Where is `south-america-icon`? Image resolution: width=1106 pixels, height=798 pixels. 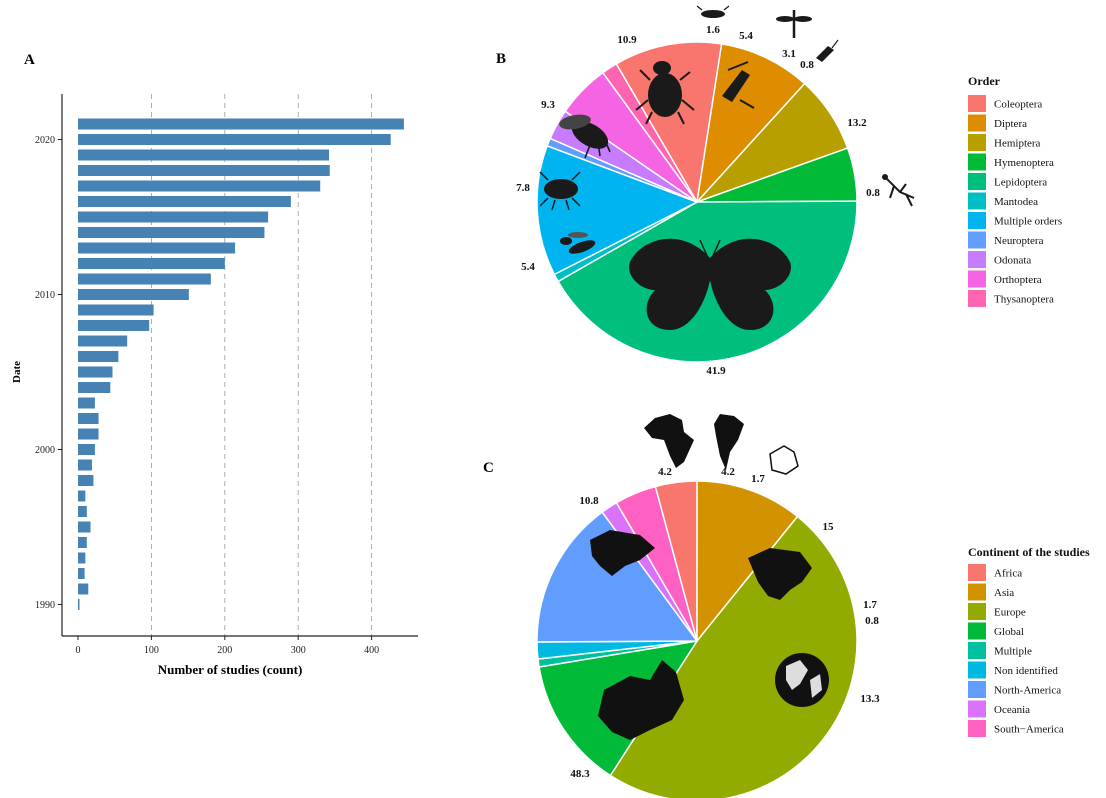 south-america-icon is located at coordinates (729, 442).